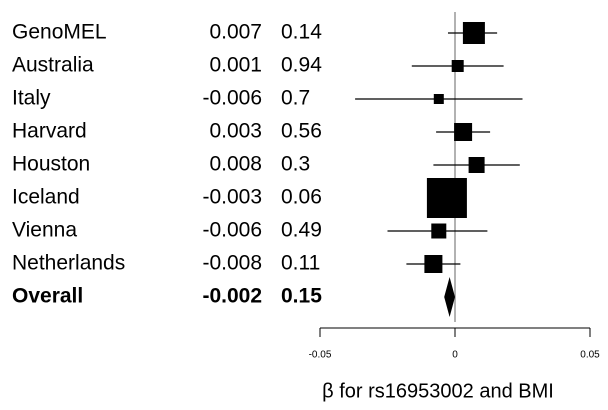 Image resolution: width=608 pixels, height=410 pixels. I want to click on study-name: Iceland, so click(46, 197).